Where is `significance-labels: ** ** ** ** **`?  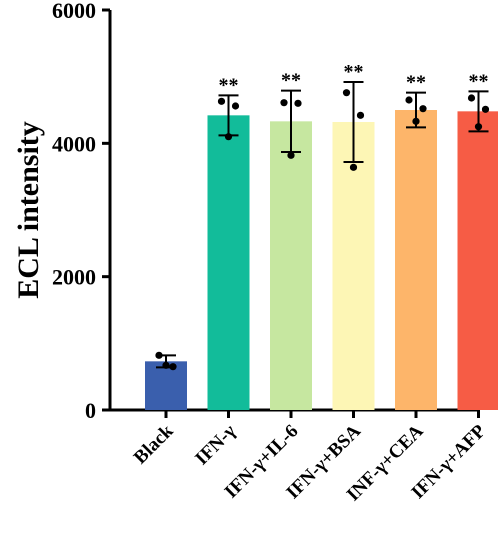 significance-labels: ** ** ** ** ** is located at coordinates (354, 78).